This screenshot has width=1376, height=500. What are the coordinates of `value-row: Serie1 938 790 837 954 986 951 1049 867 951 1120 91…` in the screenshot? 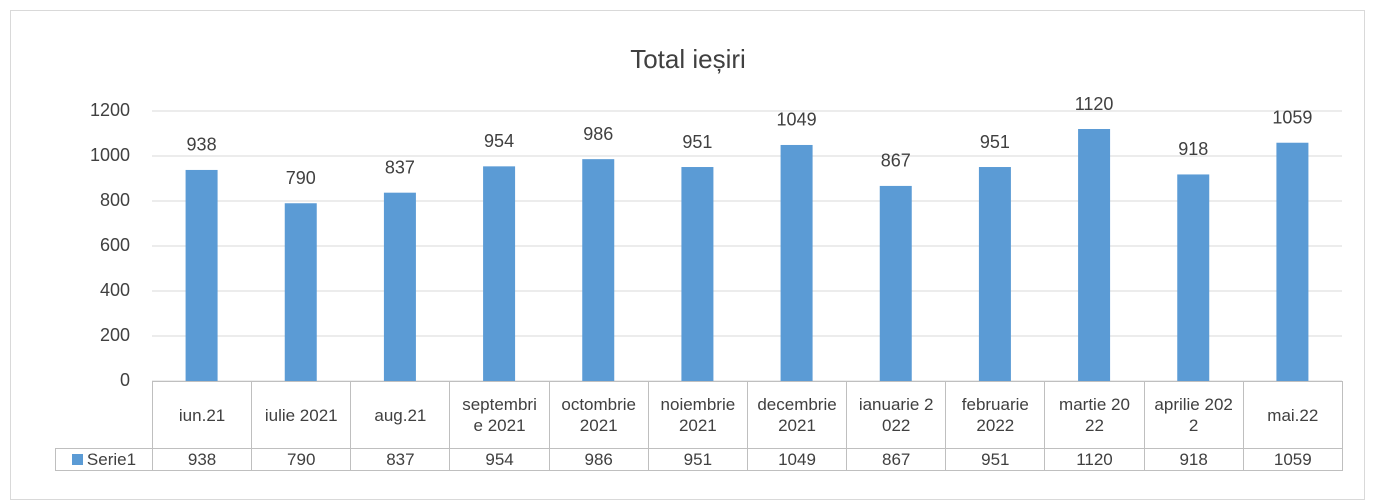 It's located at (699, 459).